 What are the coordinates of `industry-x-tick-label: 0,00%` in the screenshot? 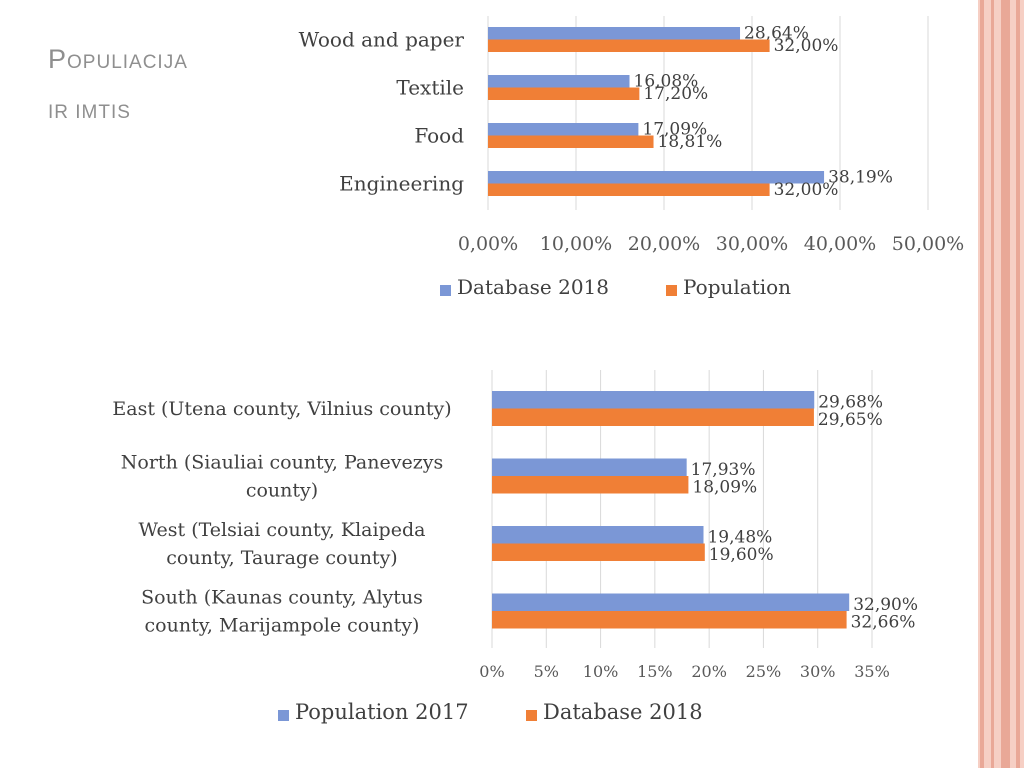 It's located at (488, 244).